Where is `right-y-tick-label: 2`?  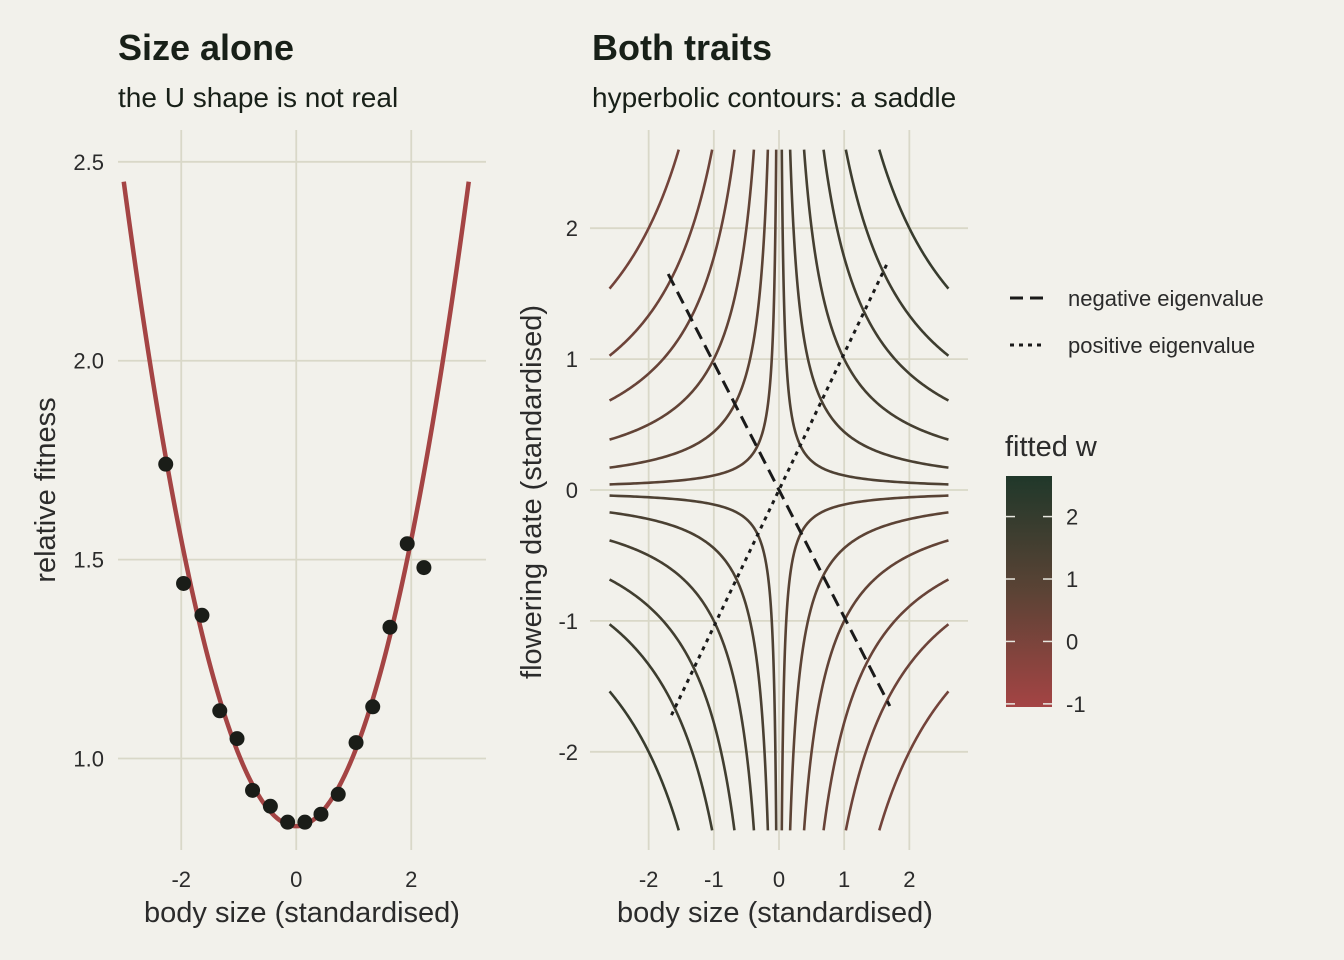
right-y-tick-label: 2 is located at coordinates (572, 228).